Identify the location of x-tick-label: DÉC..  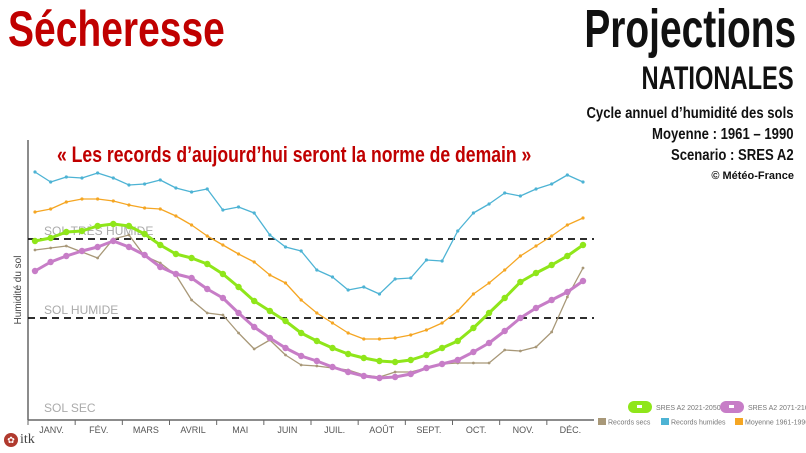
(571, 430).